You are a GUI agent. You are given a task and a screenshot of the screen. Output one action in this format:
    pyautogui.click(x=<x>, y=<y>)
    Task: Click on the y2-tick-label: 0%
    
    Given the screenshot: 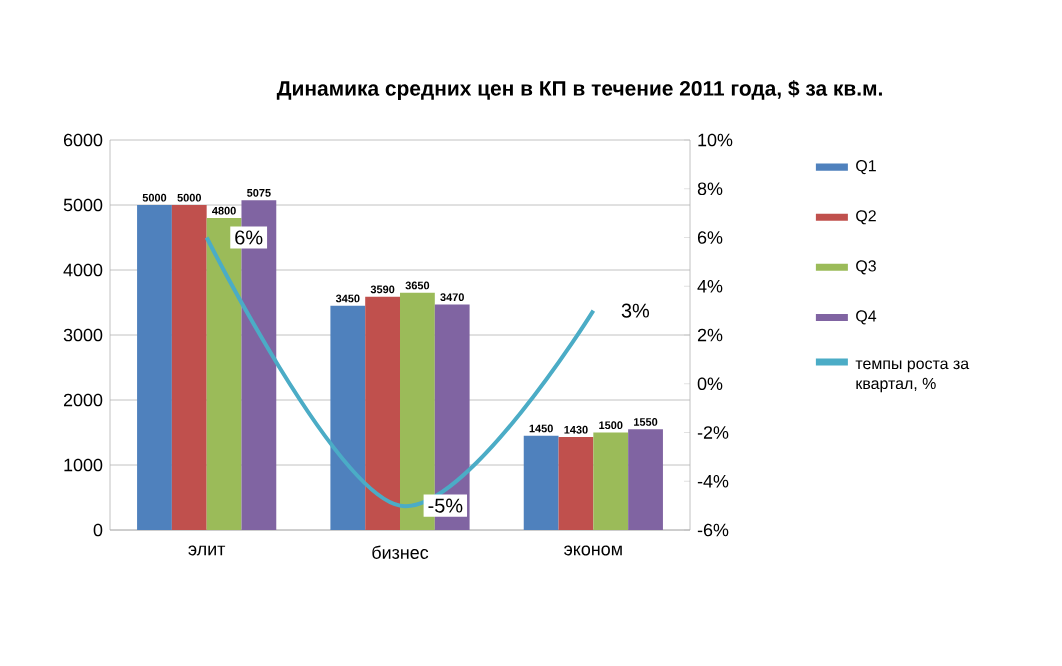 What is the action you would take?
    pyautogui.click(x=710, y=384)
    